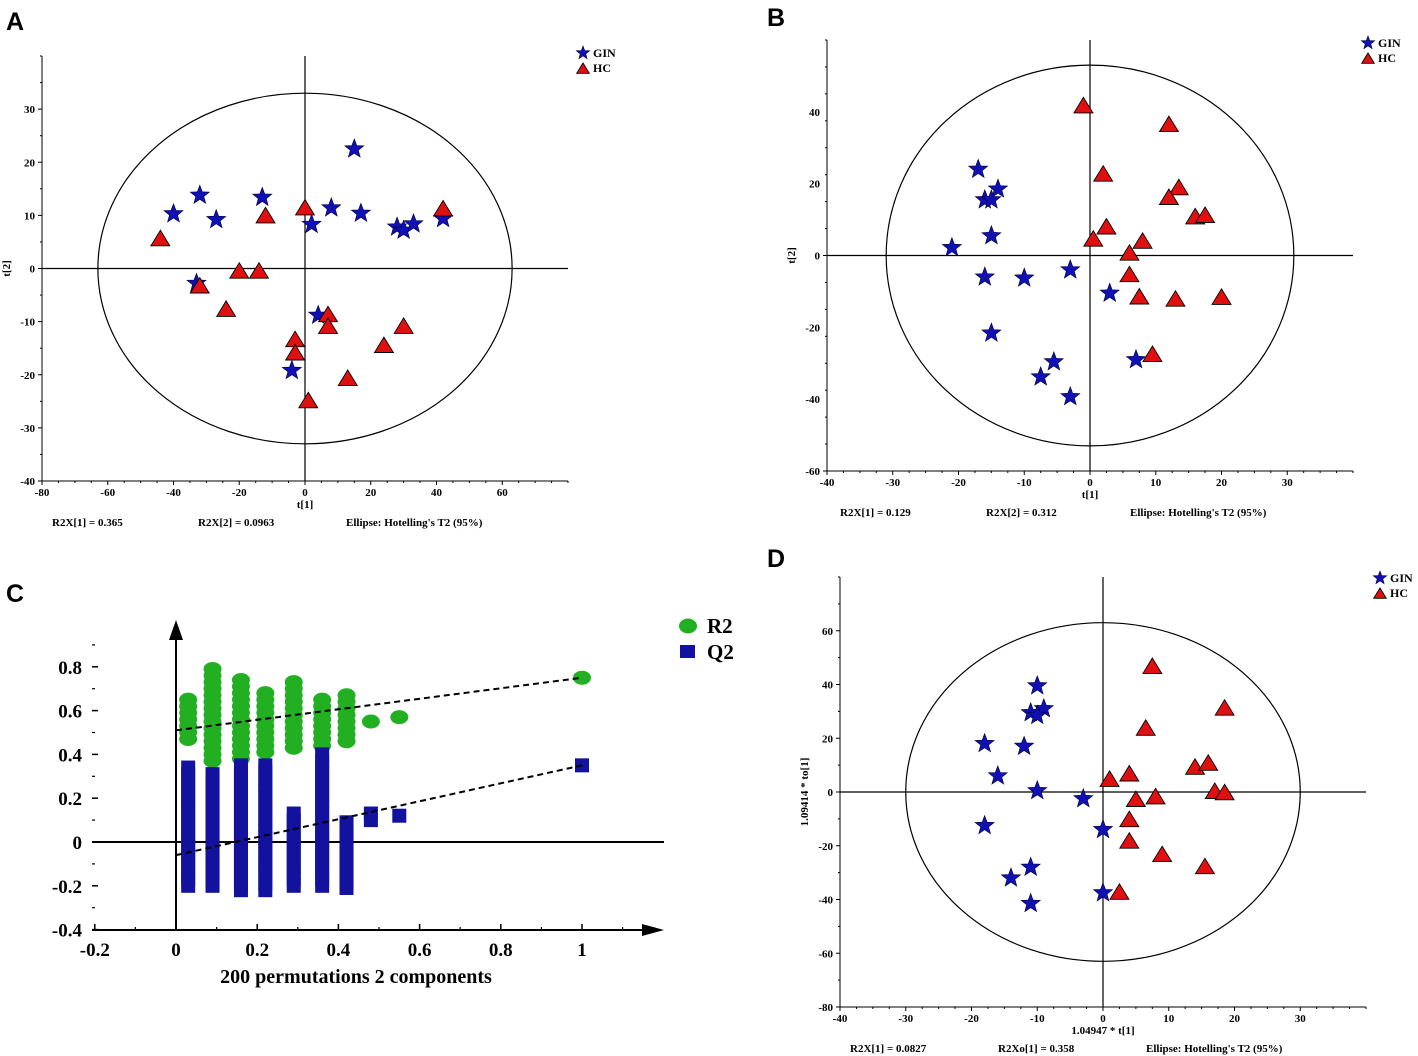  I want to click on y-tick-label: 0.2, so click(70, 799).